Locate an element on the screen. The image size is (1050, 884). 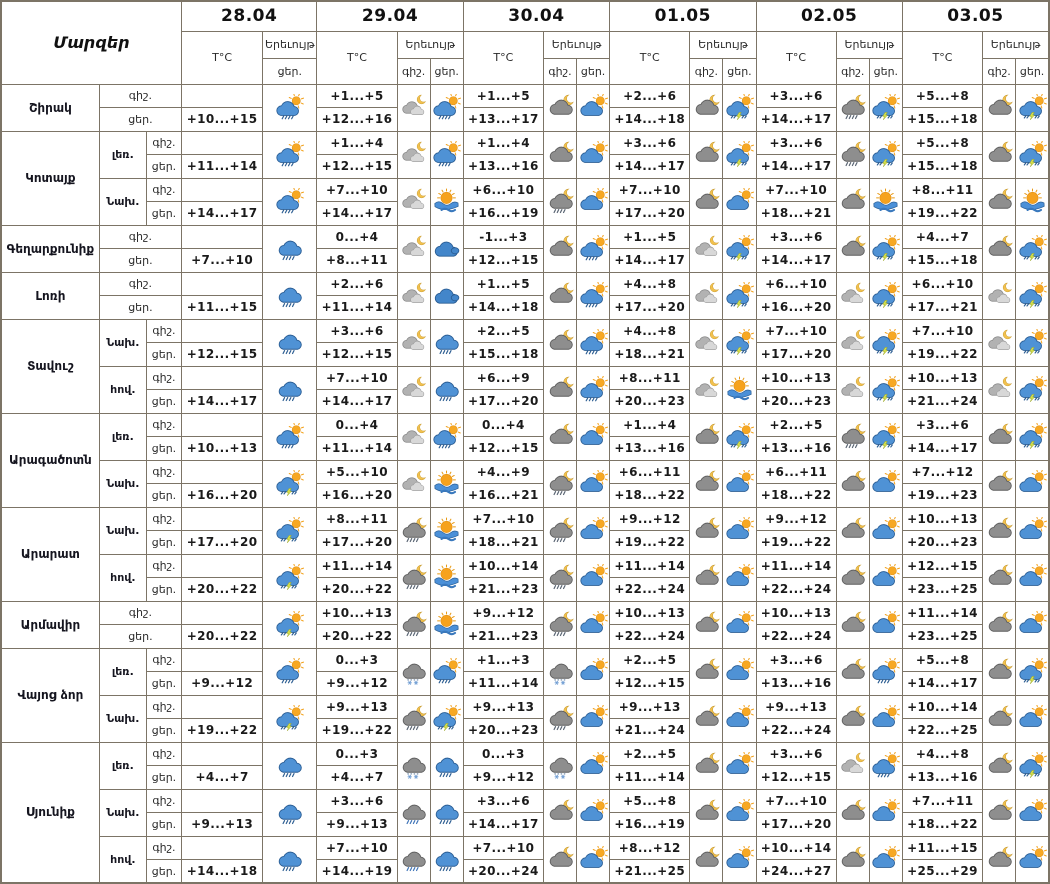
temp-day: +21...+25 is located at coordinates (650, 871).